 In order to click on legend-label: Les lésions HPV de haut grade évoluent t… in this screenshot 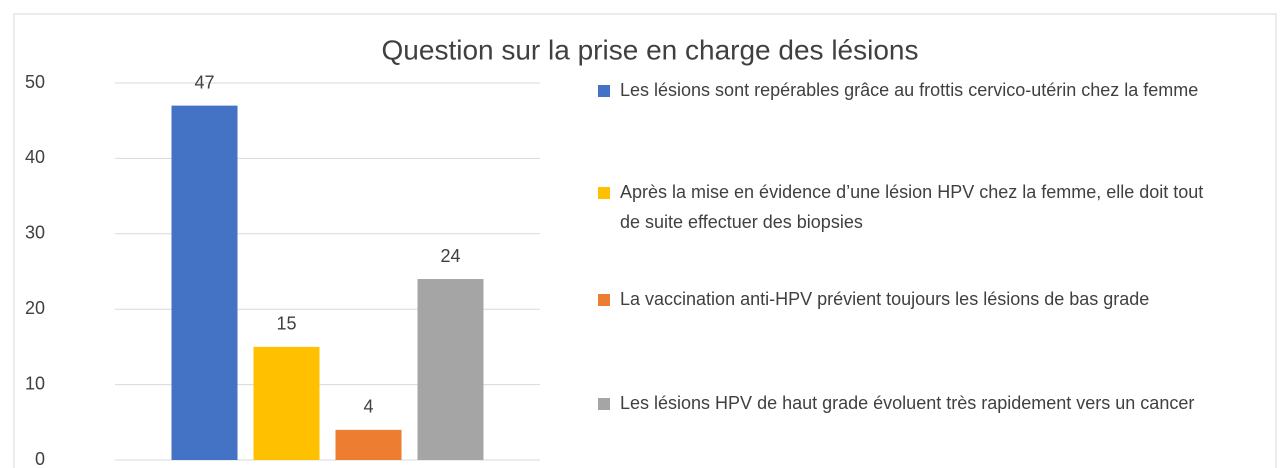, I will do `click(907, 403)`.